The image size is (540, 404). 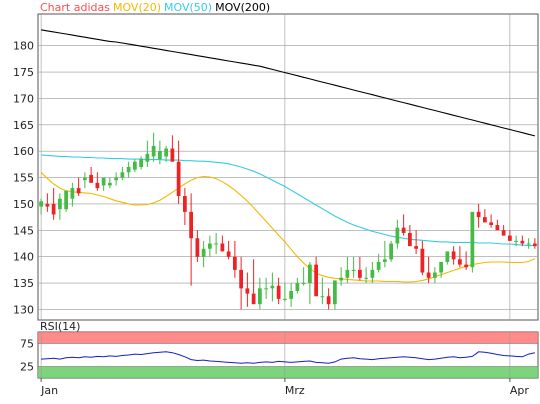 What do you see at coordinates (27, 344) in the screenshot?
I see `rsi-tick-label: 75` at bounding box center [27, 344].